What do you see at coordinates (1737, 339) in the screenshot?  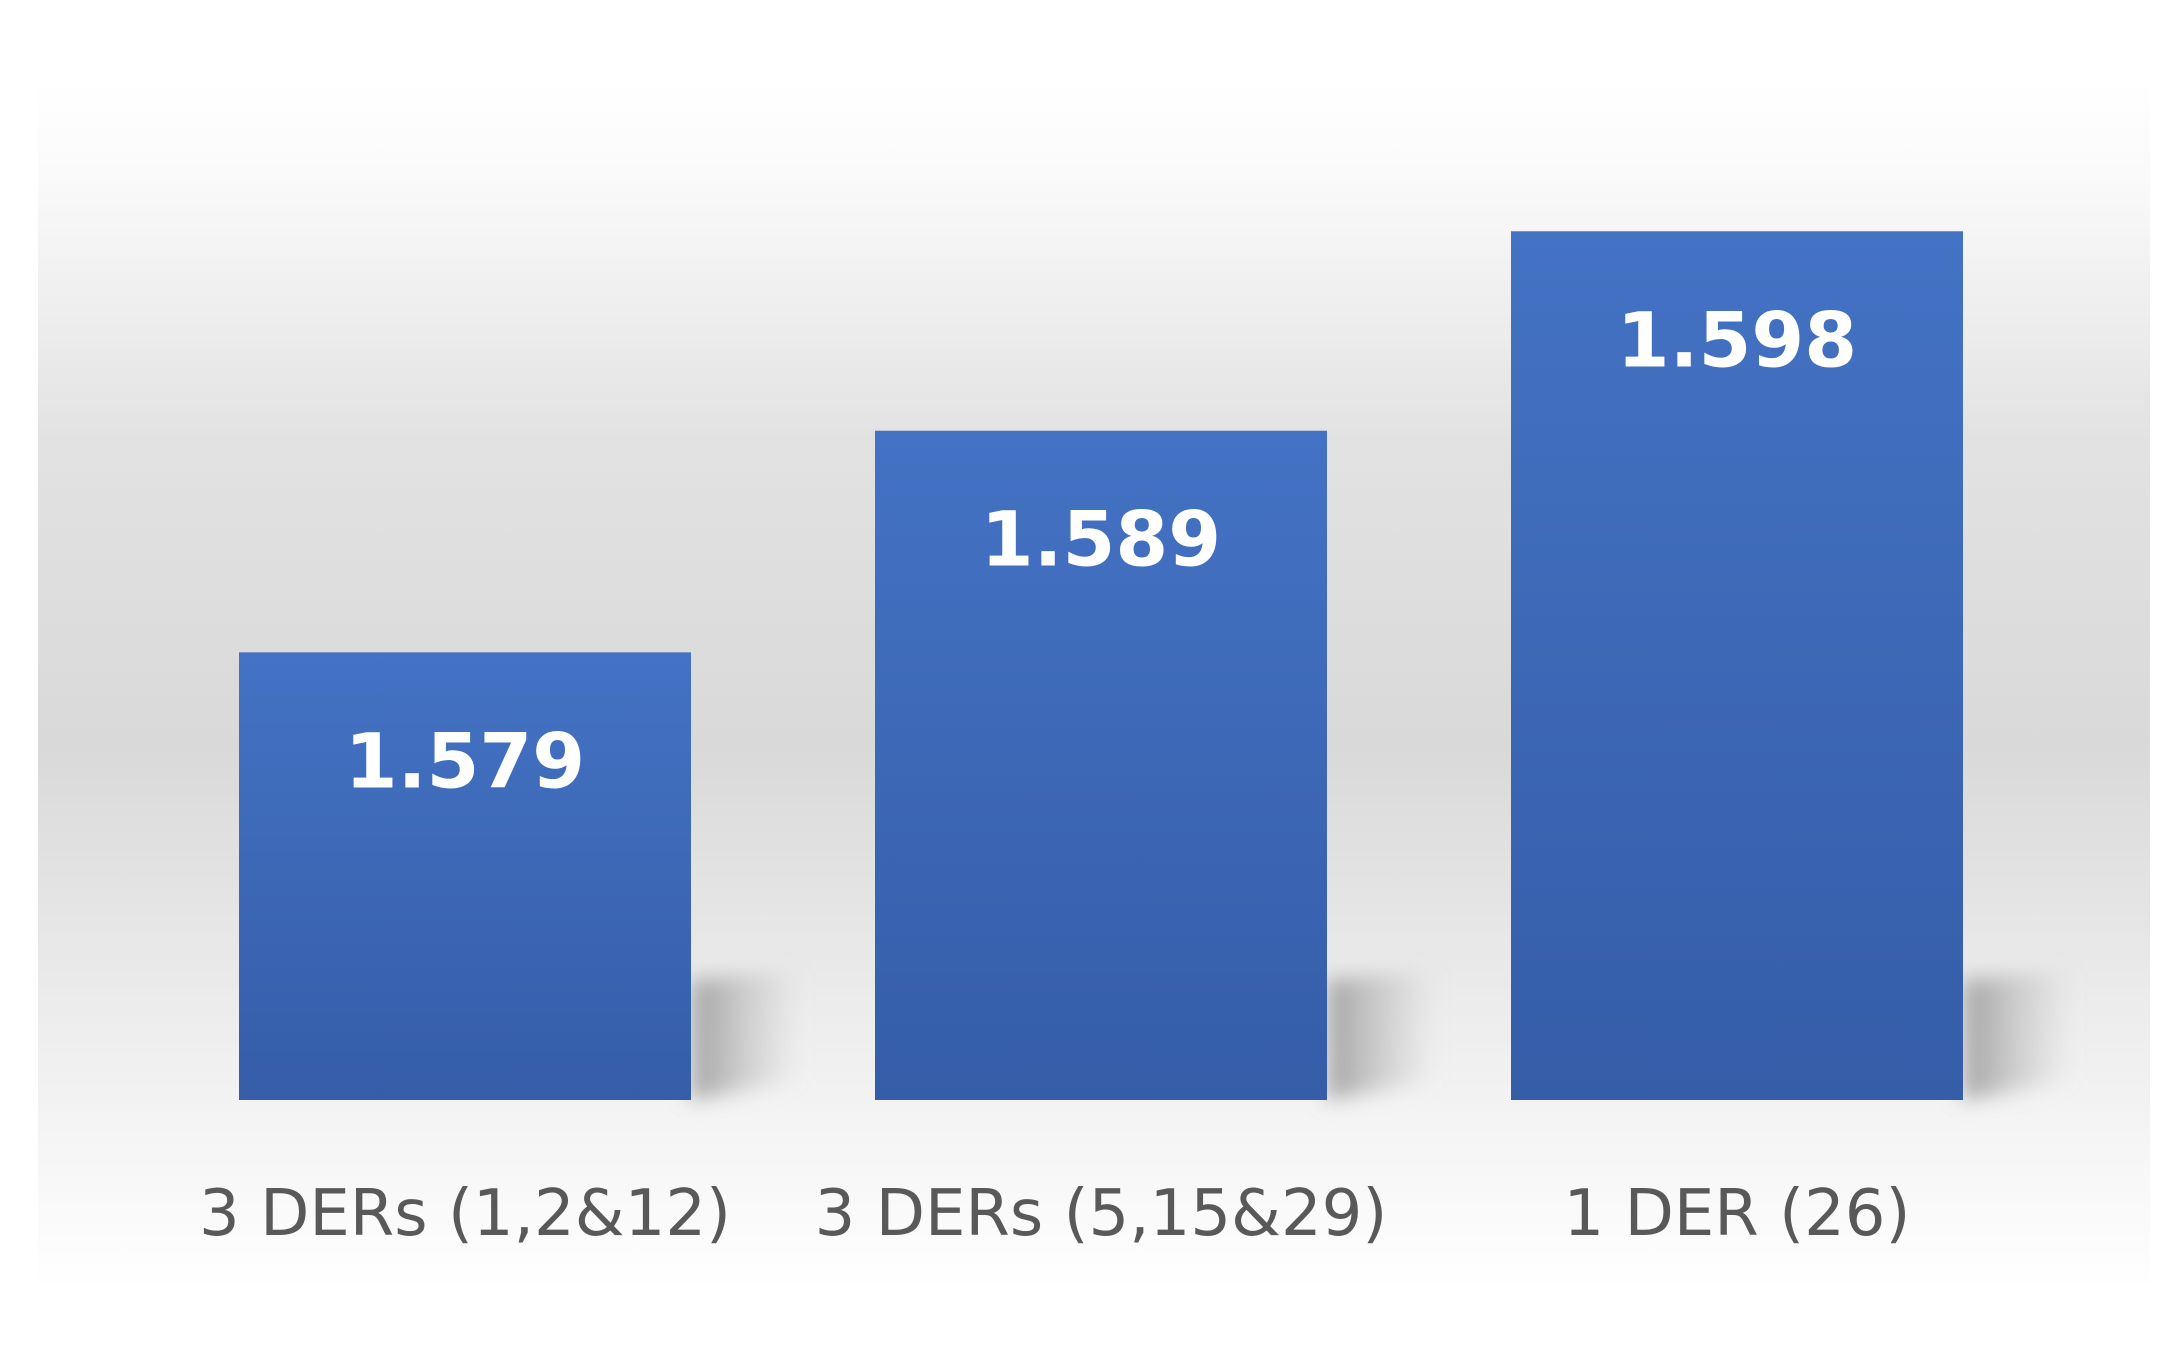 I see `data-label: 1.598` at bounding box center [1737, 339].